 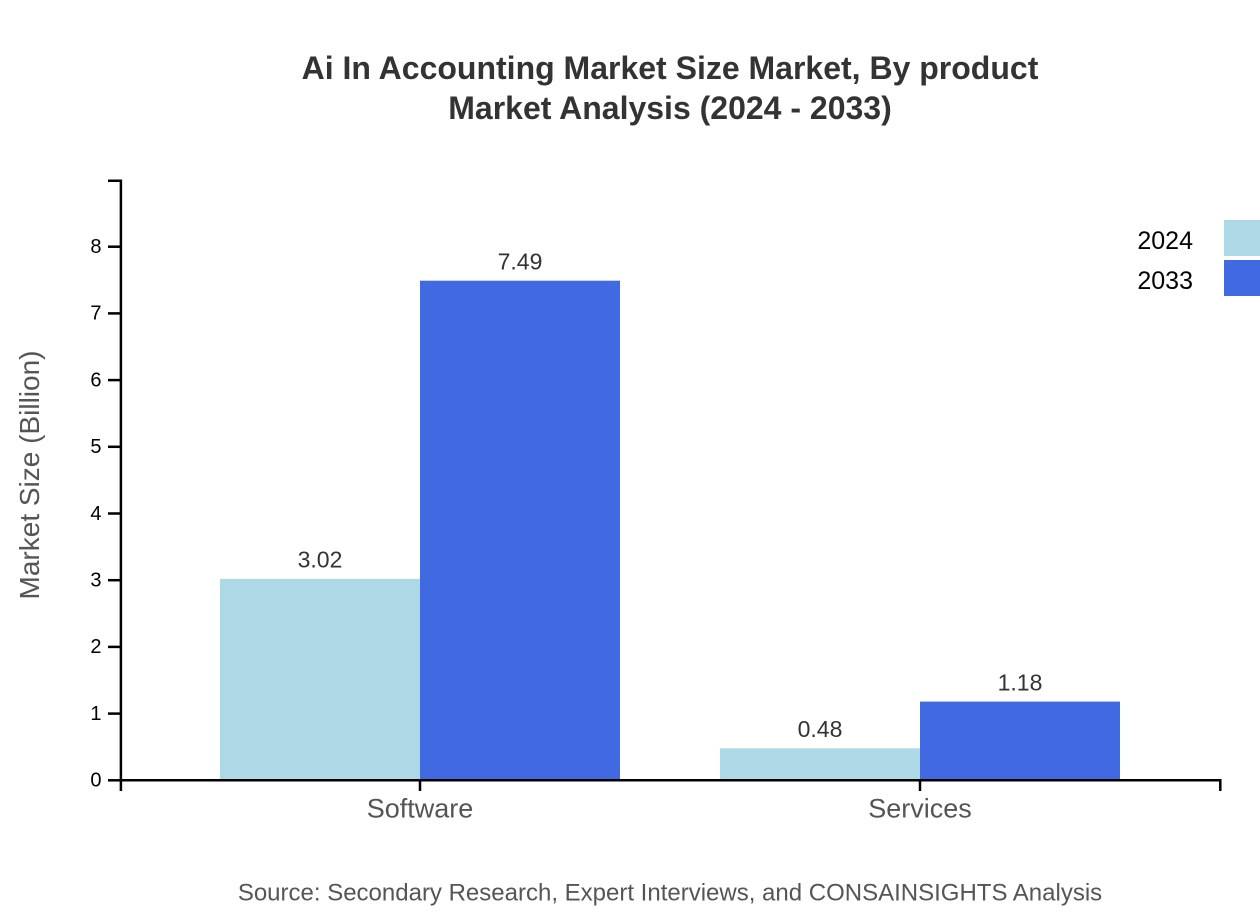 I want to click on svg-text: 3.02, so click(x=320, y=560).